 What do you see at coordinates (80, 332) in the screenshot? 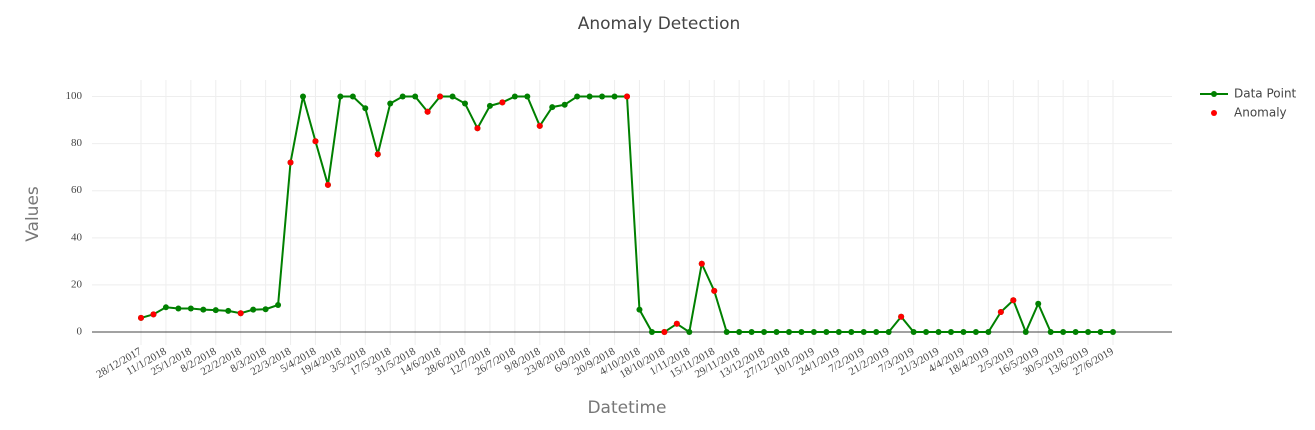
I see `y-tick-label: 0` at bounding box center [80, 332].